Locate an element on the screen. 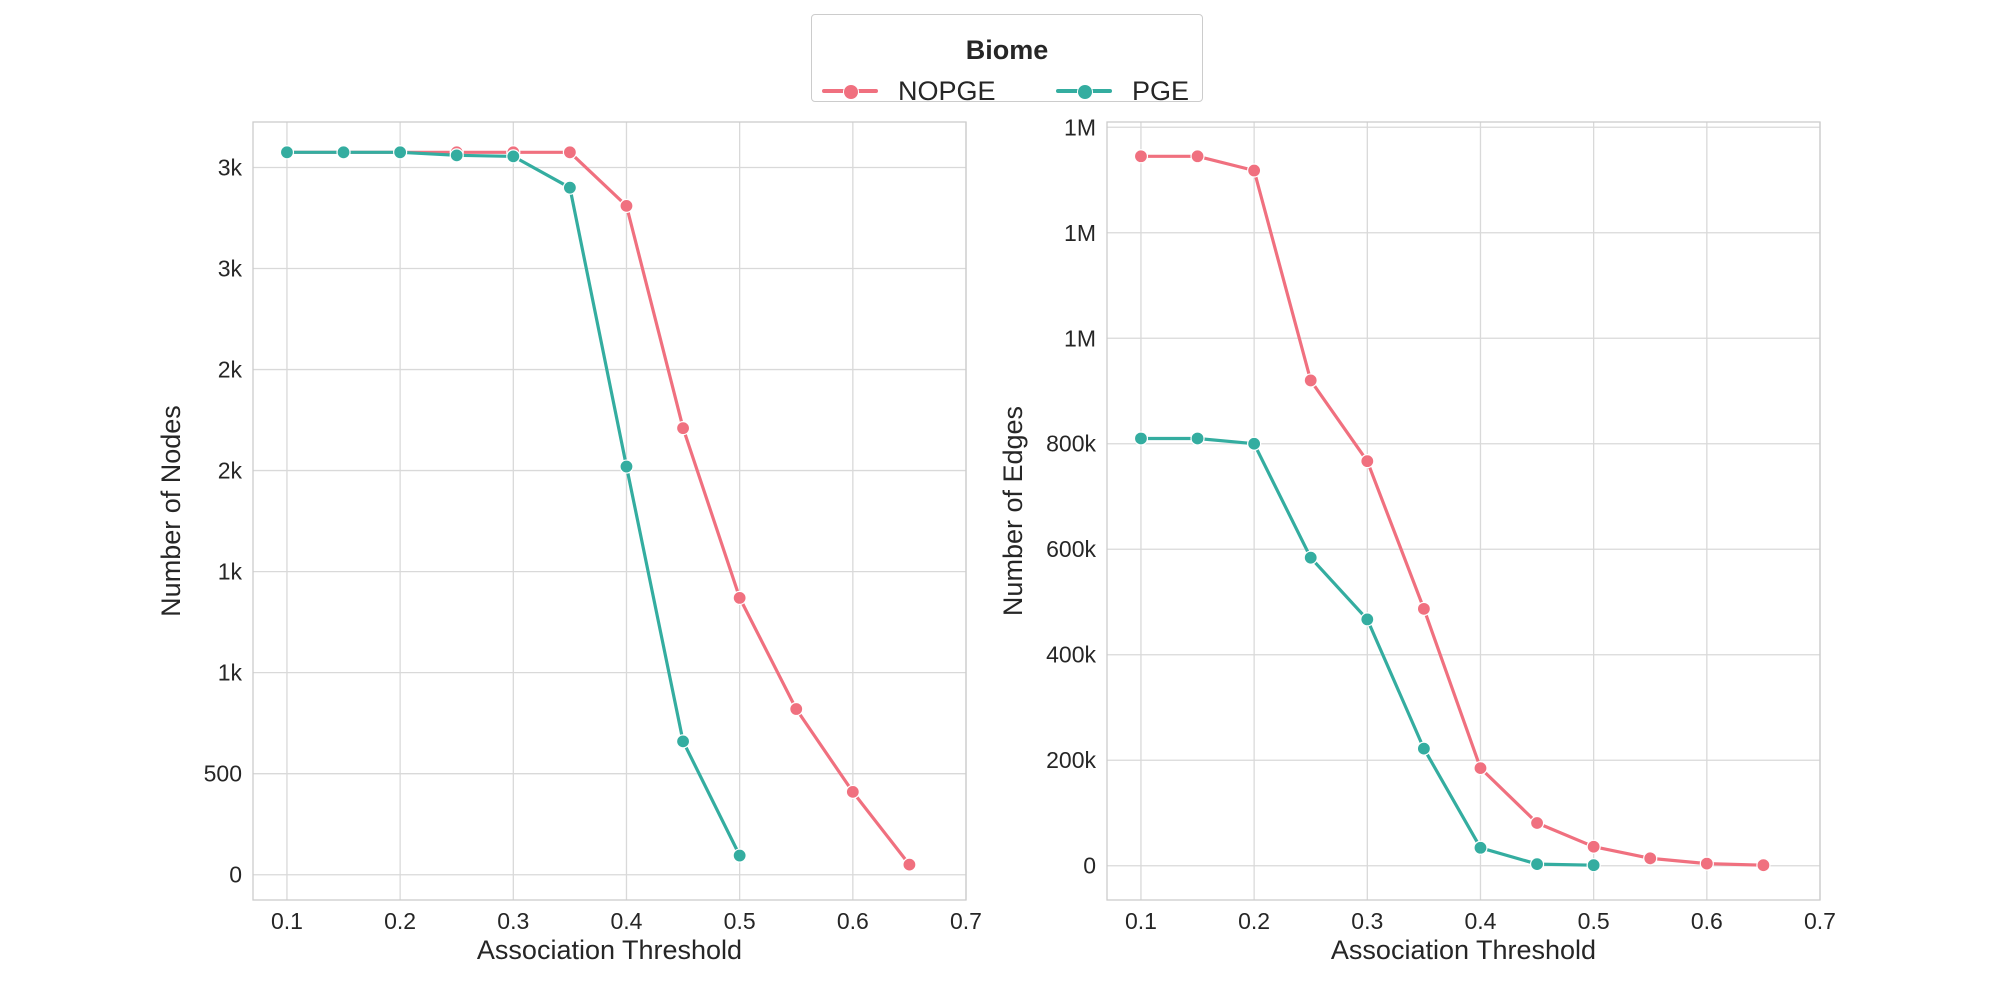  legend-title: Biome is located at coordinates (1007, 50).